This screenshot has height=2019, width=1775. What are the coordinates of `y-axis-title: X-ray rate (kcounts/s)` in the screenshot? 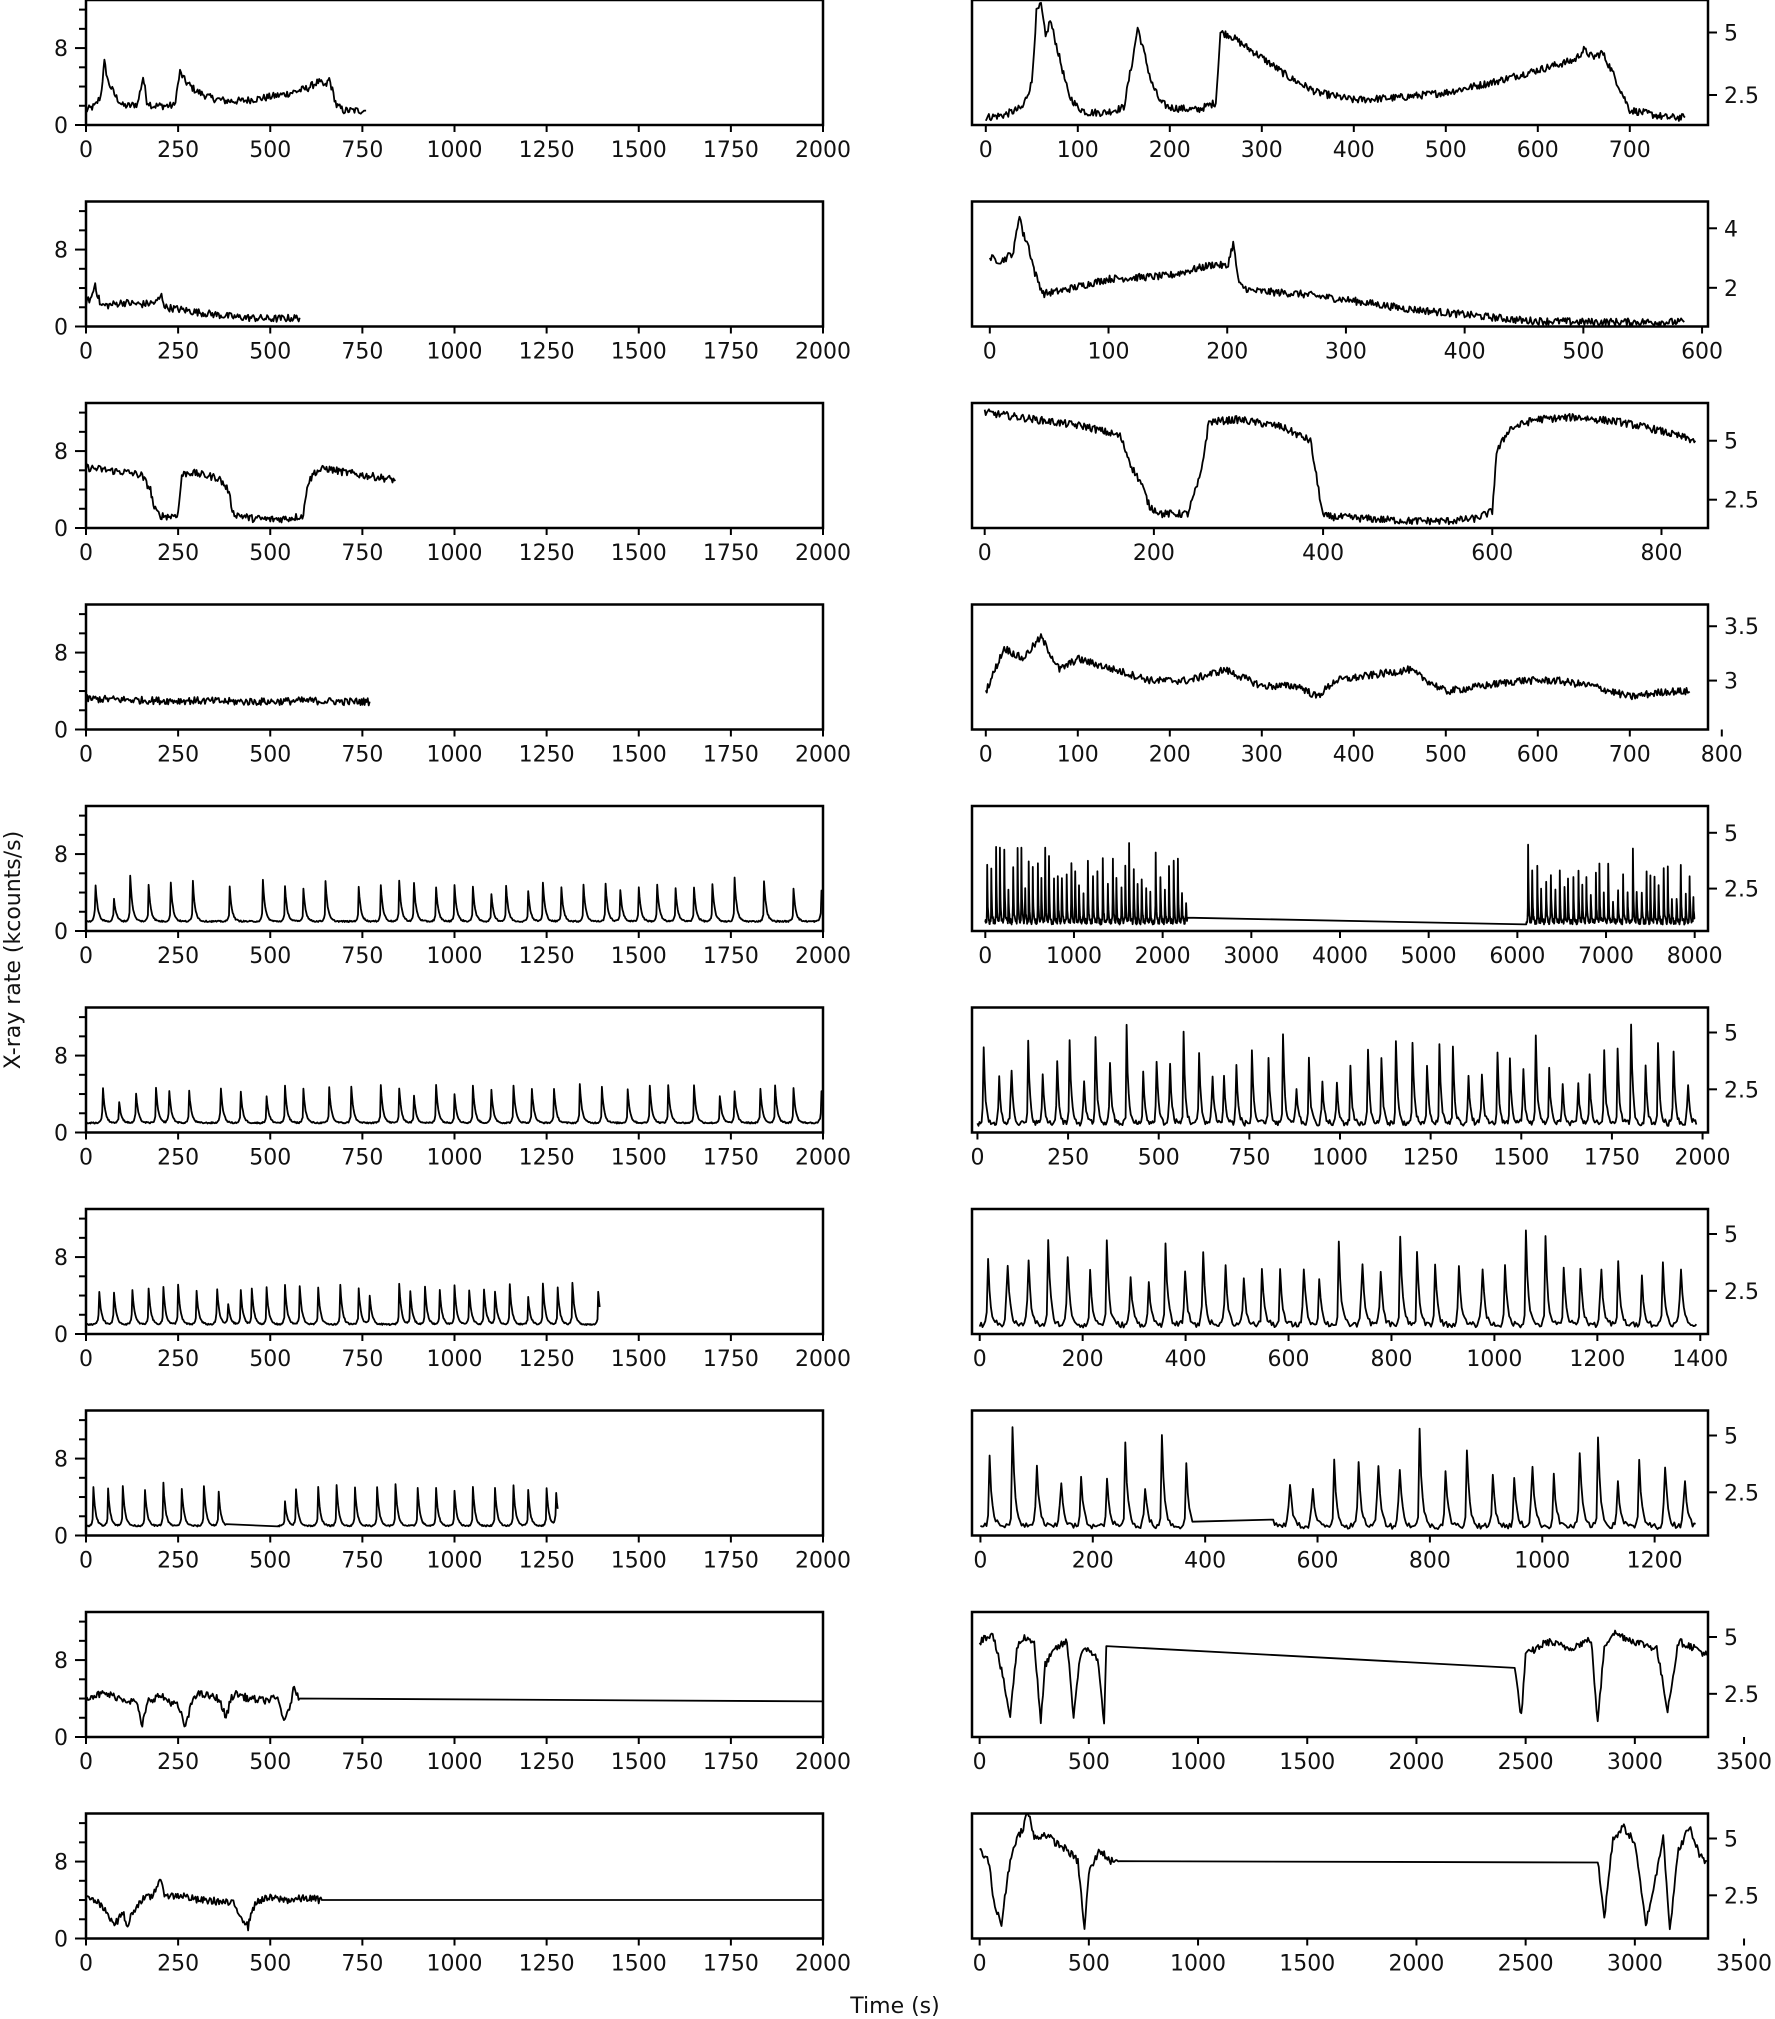 It's located at (13, 950).